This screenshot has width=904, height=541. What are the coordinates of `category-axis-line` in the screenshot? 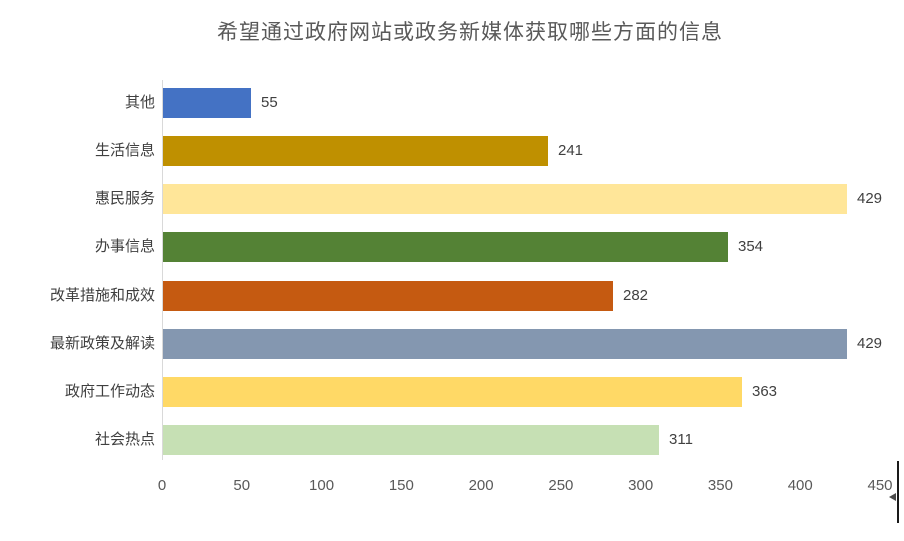 It's located at (162, 270).